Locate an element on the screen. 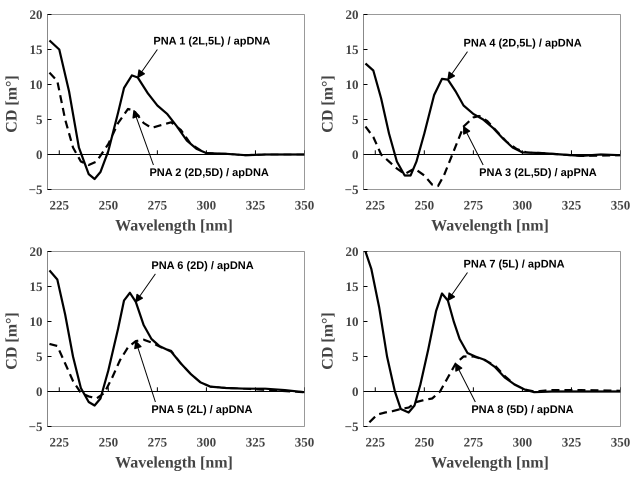 This screenshot has width=636, height=479. annotation: PNA 4 (2D,5L) / apDNA is located at coordinates (522, 44).